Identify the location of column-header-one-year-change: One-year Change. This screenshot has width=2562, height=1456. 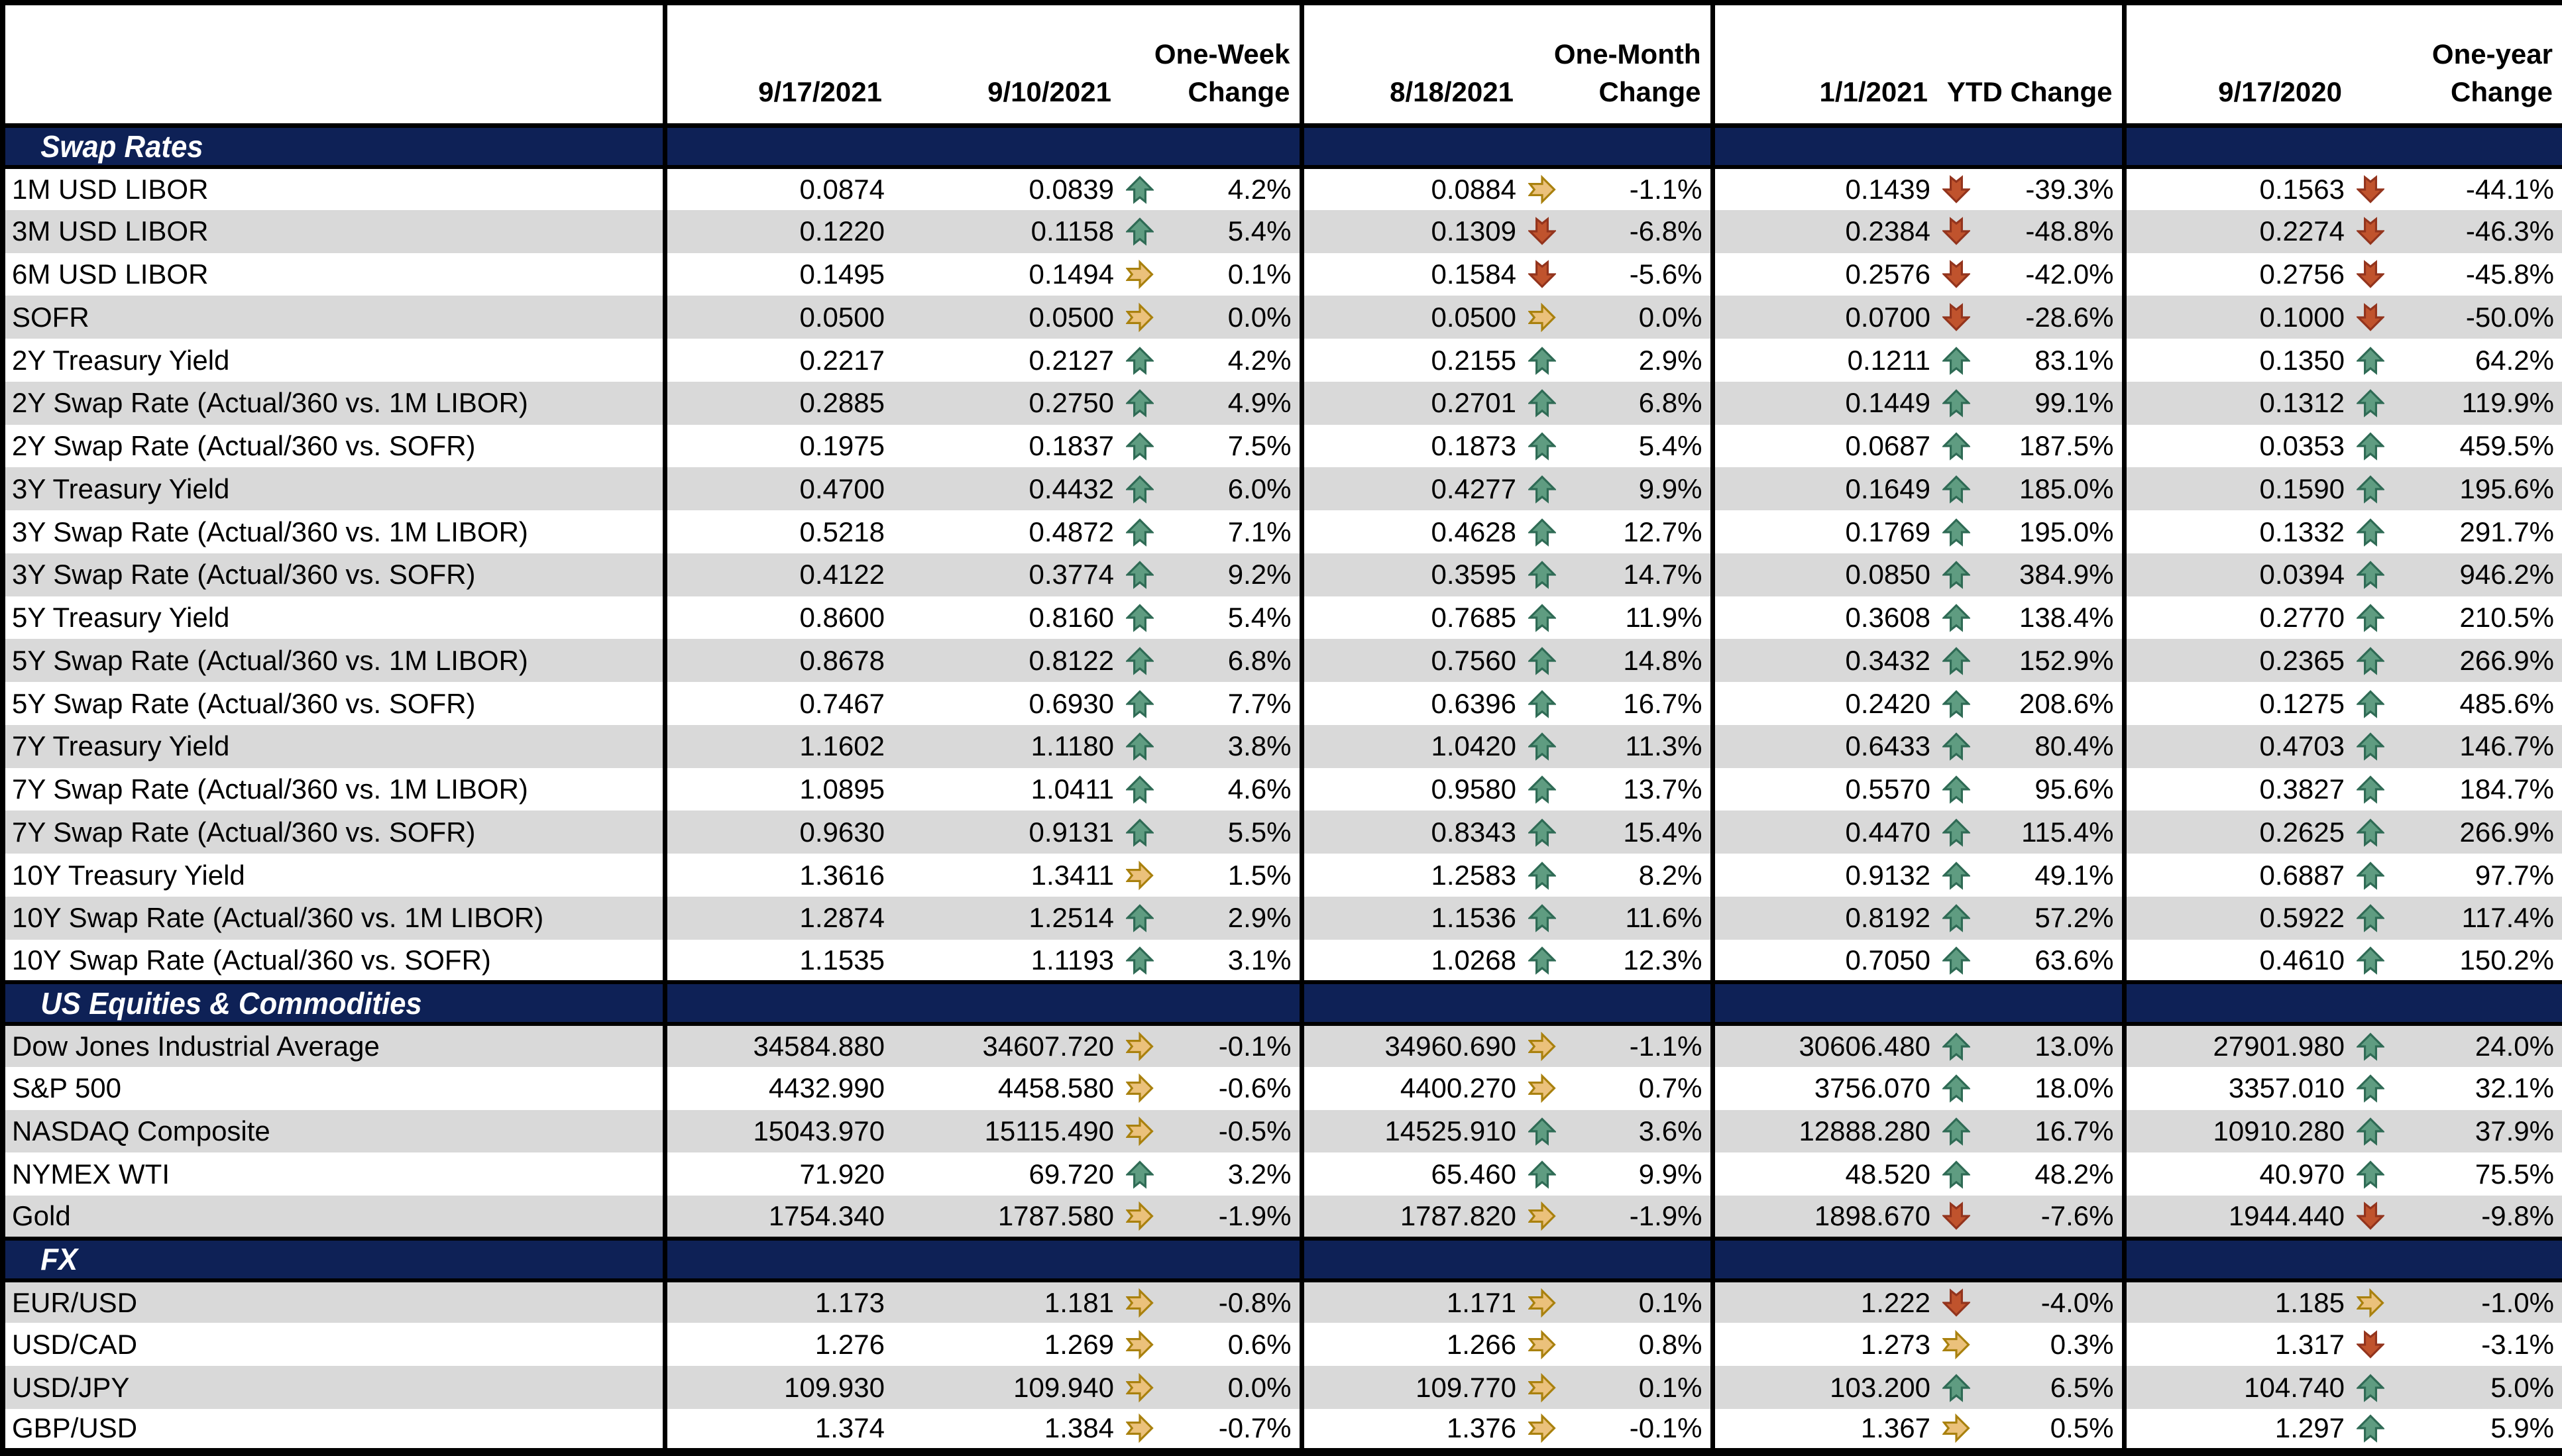
(2456, 65).